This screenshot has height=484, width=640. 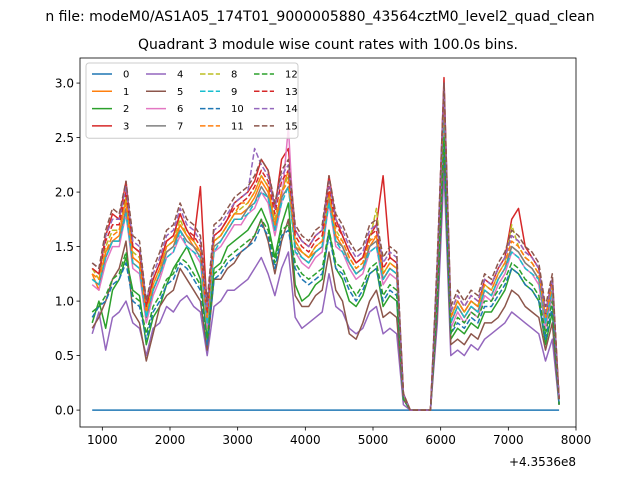 What do you see at coordinates (180, 126) in the screenshot?
I see `legend-label-7: 7` at bounding box center [180, 126].